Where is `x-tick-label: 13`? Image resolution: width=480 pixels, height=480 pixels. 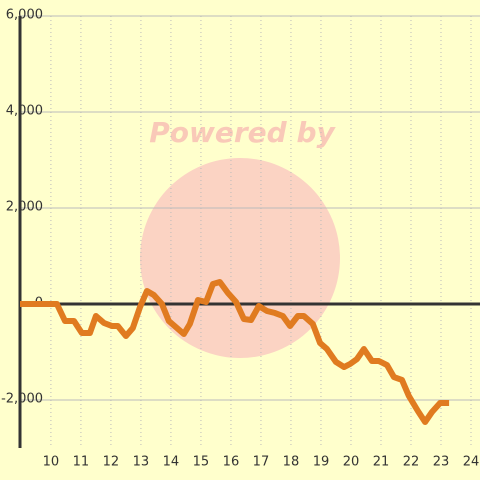 x-tick-label: 13 is located at coordinates (141, 462).